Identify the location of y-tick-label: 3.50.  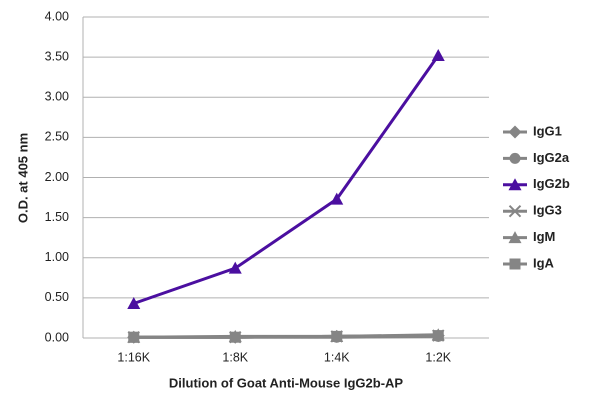
(57, 56).